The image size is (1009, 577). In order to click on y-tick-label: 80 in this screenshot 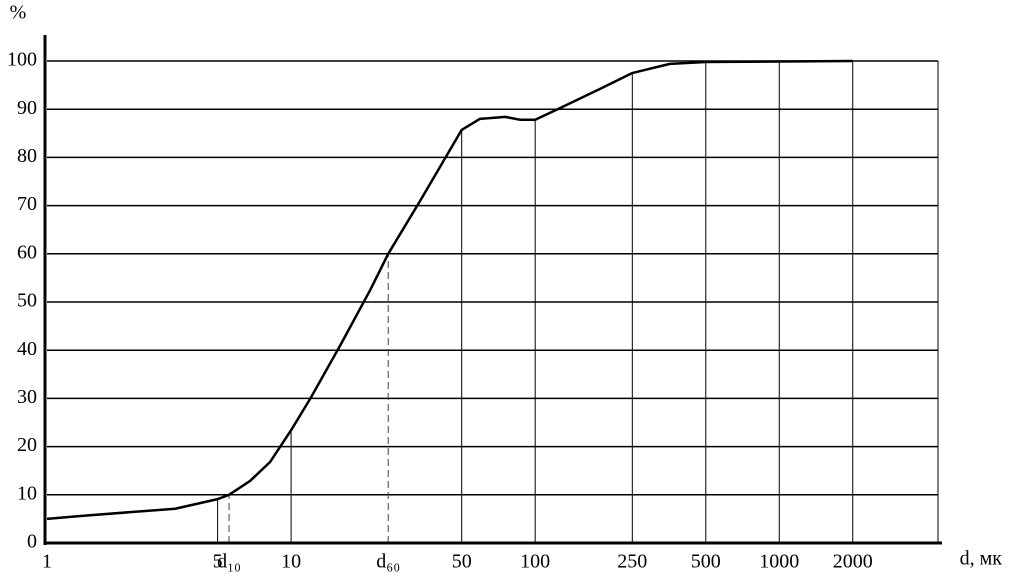, I will do `click(27, 156)`.